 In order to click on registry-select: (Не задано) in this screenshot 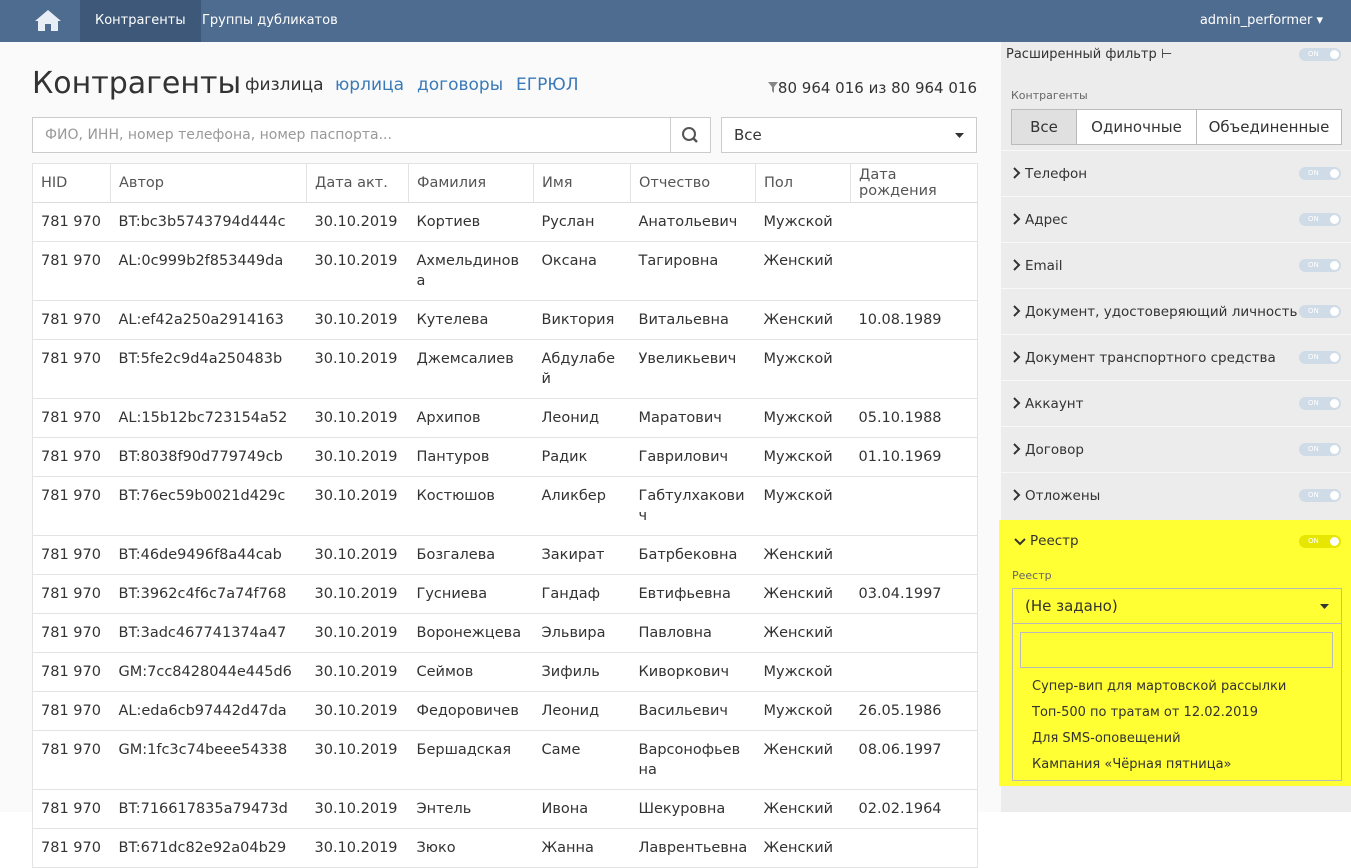, I will do `click(1177, 606)`.